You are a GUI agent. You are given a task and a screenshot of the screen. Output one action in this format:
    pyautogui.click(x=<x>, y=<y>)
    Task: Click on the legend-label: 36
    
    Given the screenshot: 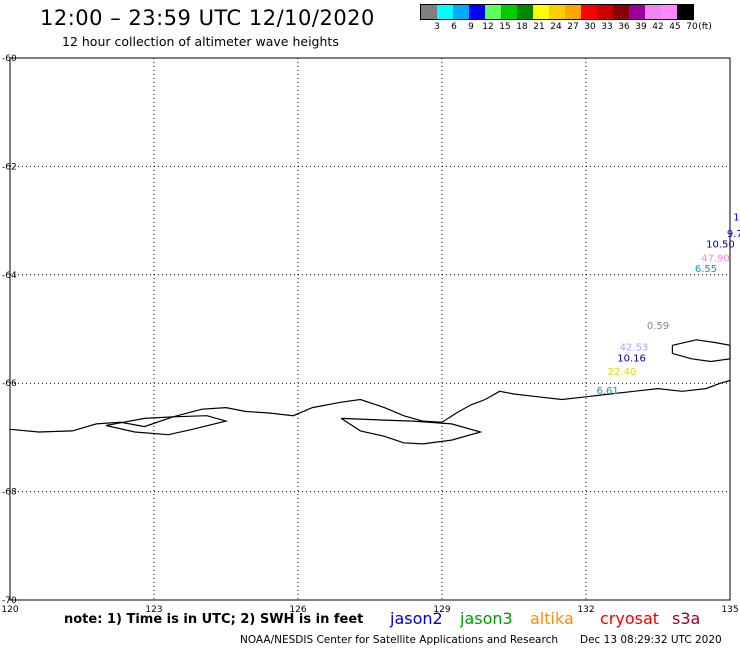 What is the action you would take?
    pyautogui.click(x=624, y=27)
    